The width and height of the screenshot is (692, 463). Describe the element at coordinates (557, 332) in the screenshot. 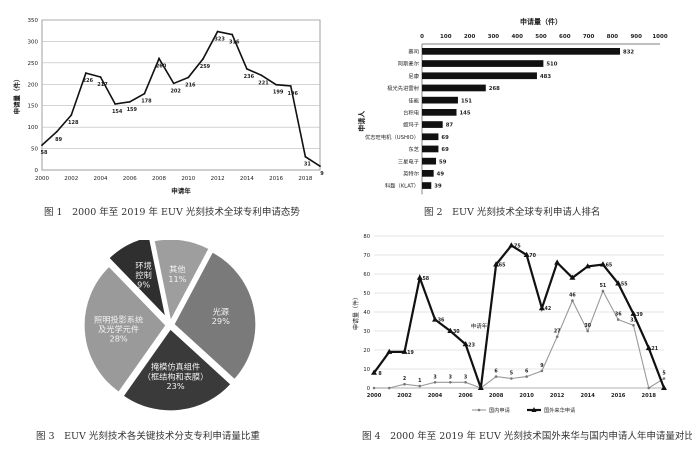

I see `fig4-data-label: 27` at that location.